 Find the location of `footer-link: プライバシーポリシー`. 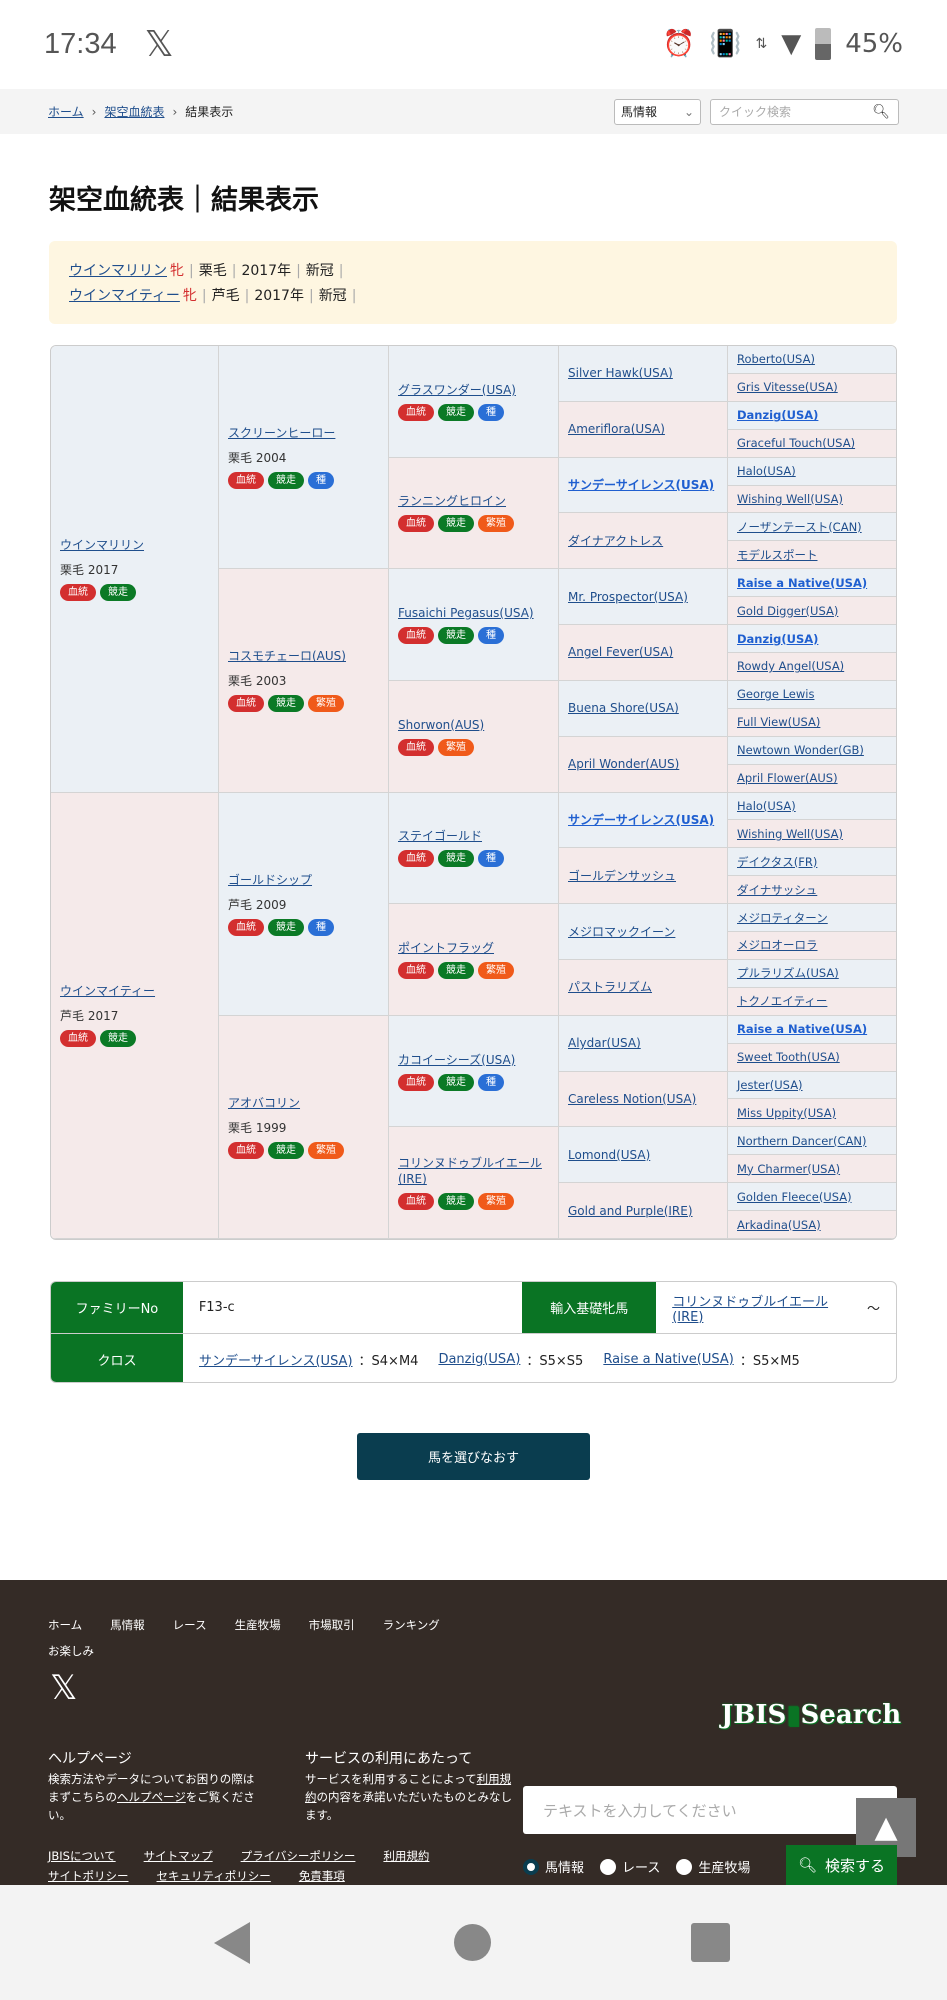

footer-link: プライバシーポリシー is located at coordinates (298, 1856).